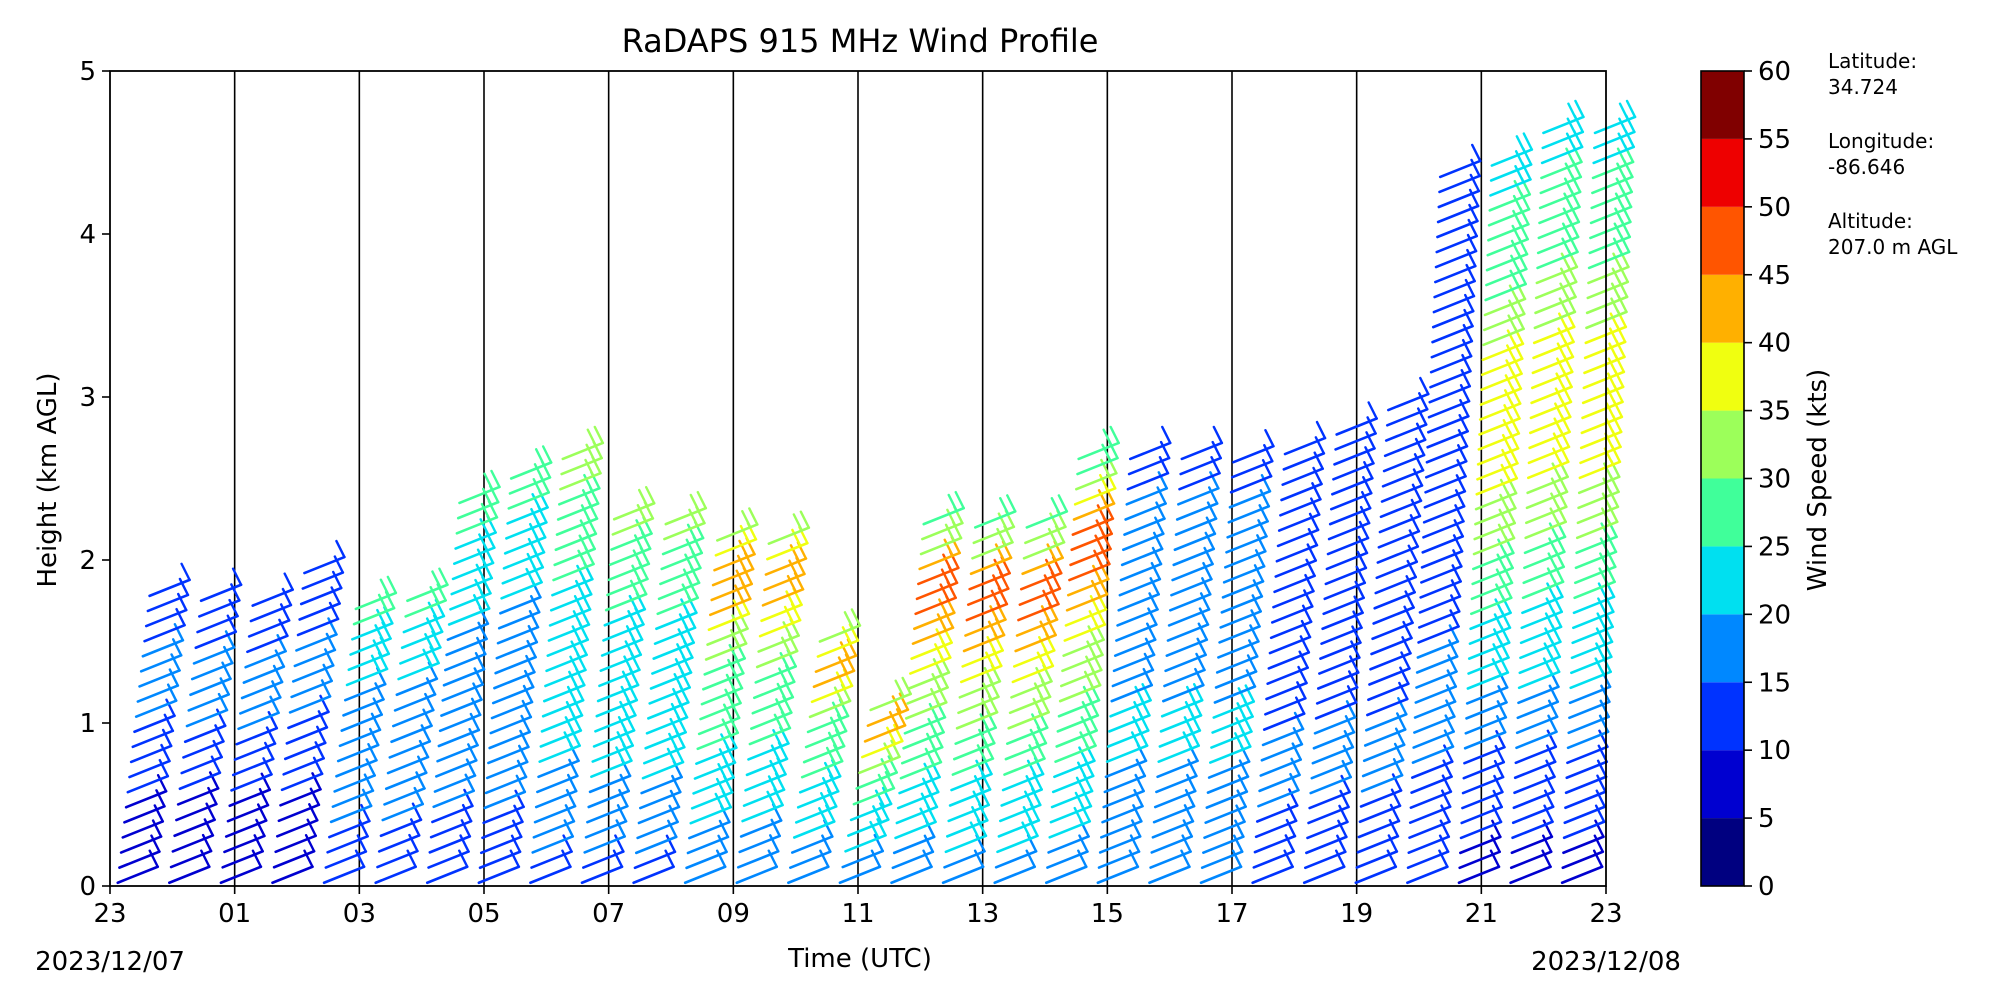  What do you see at coordinates (110, 962) in the screenshot?
I see `start-date-label: 2023/12/07` at bounding box center [110, 962].